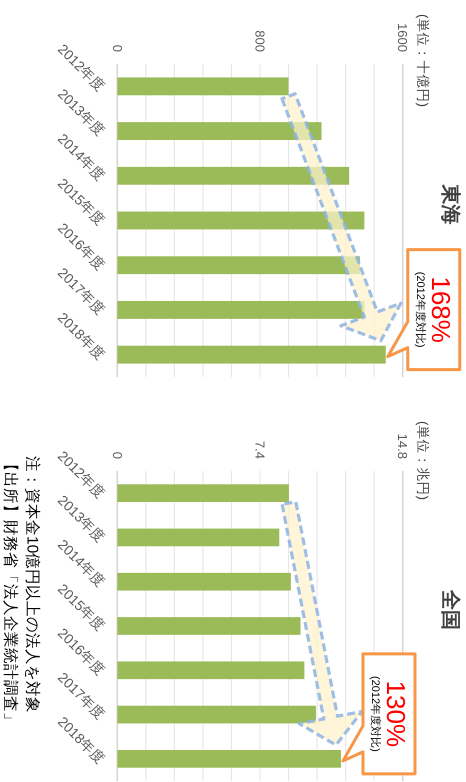 This screenshot has height=782, width=466. I want to click on note: 【出所】財務省「法人企業統計調査」, so click(10, 592).